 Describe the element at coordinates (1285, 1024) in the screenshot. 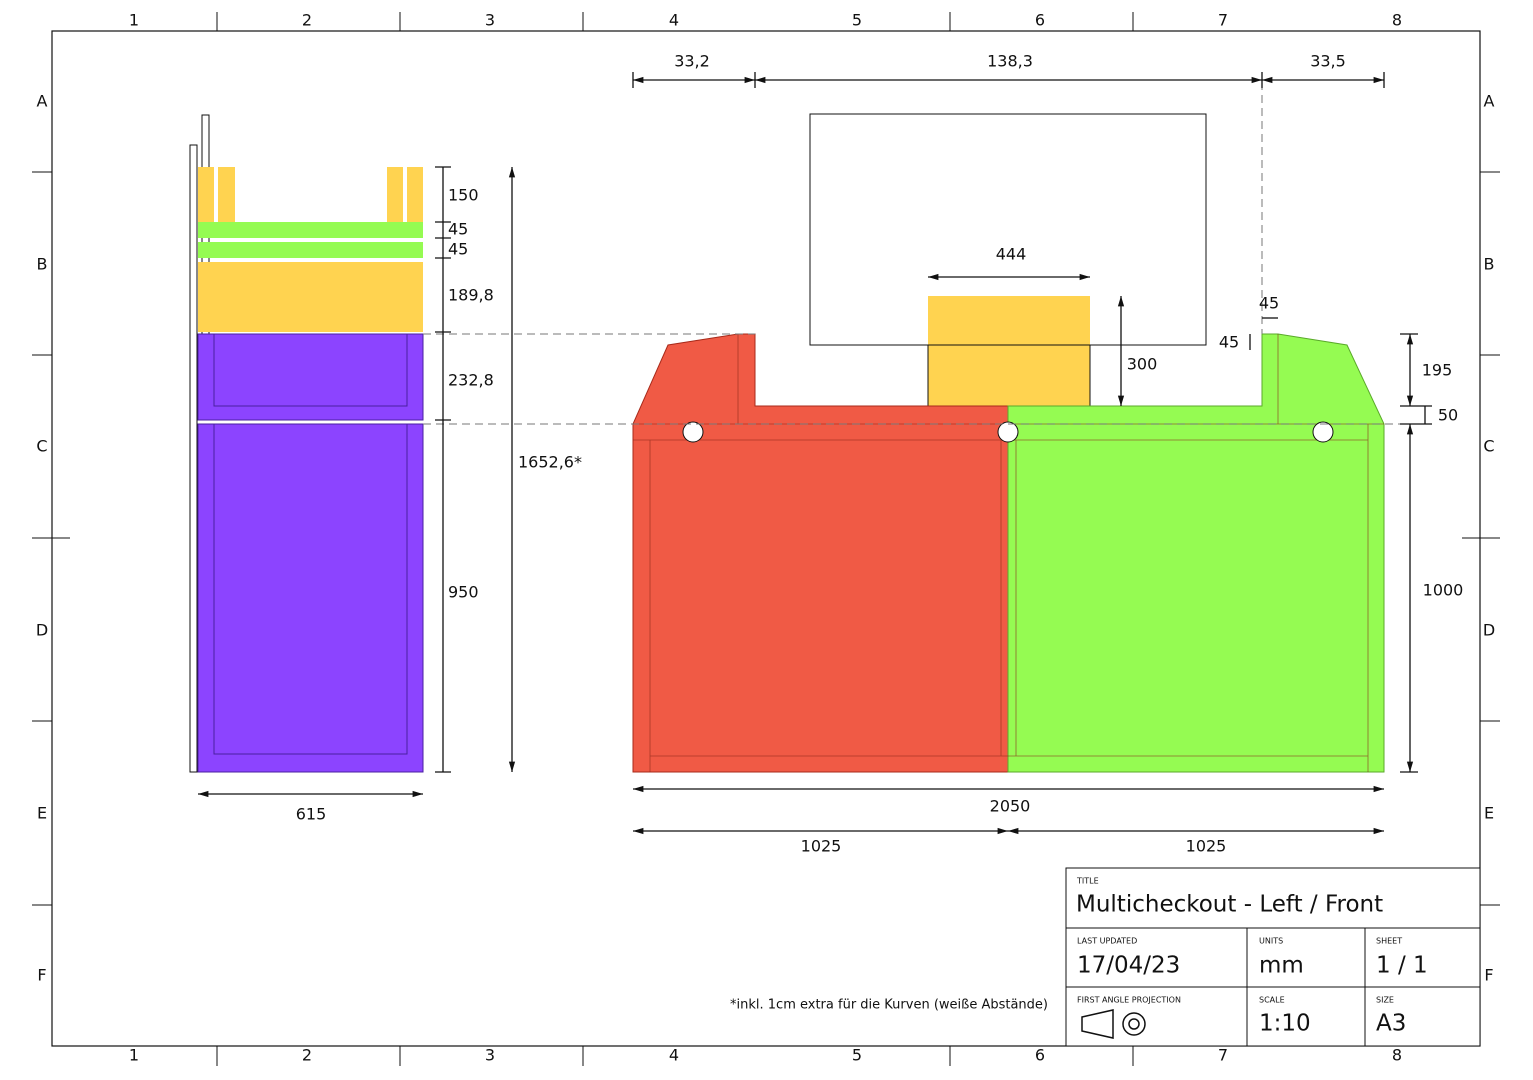

I see `field-value: 1:10` at that location.